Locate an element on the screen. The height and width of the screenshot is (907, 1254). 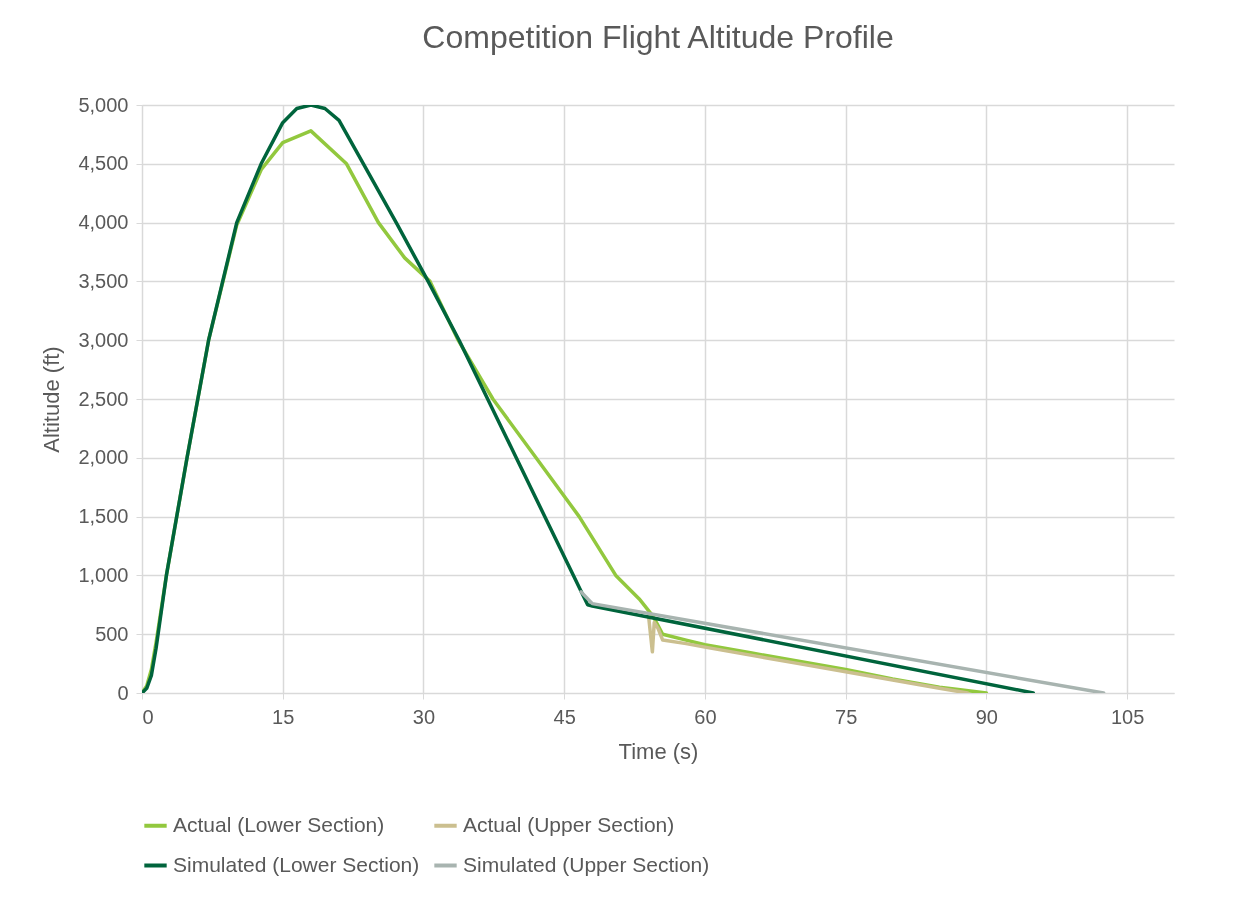
x-tick-label: 0 is located at coordinates (148, 716).